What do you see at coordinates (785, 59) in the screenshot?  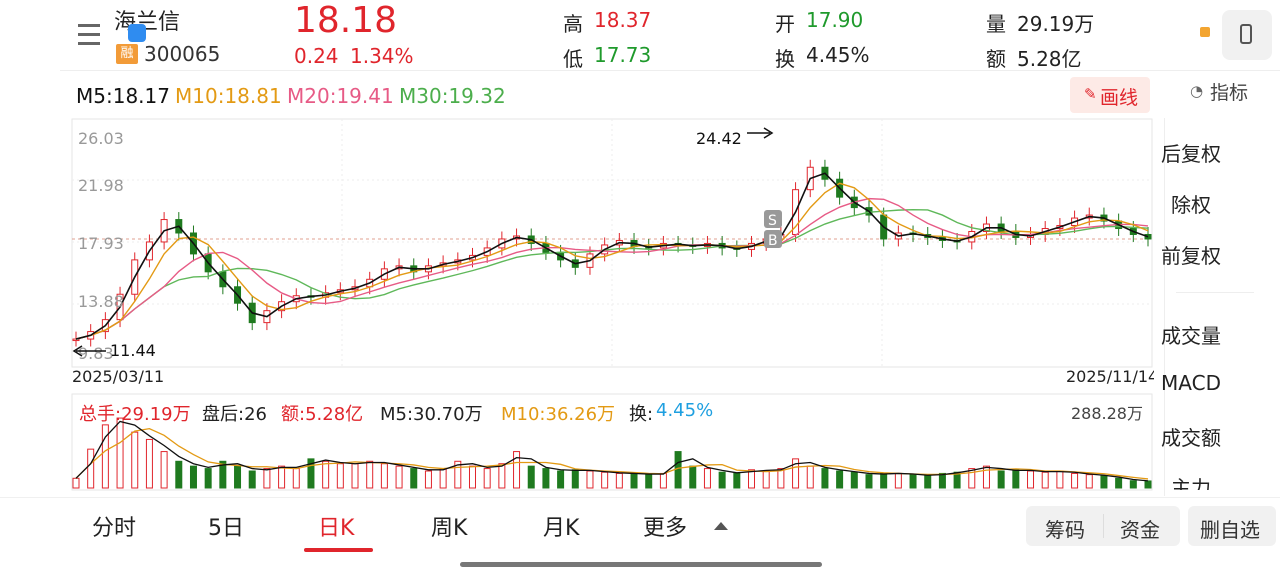 I see `turnover-label: 换` at bounding box center [785, 59].